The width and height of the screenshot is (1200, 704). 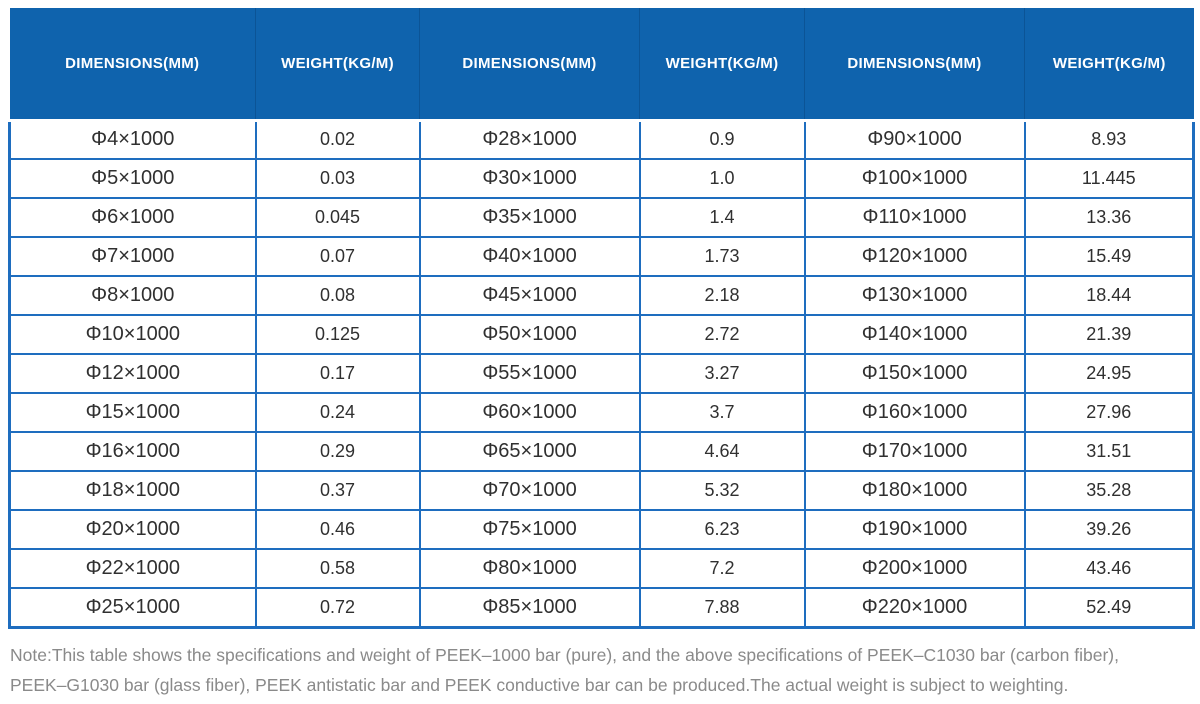 I want to click on dimension-value: Φ30×1000, so click(x=529, y=178).